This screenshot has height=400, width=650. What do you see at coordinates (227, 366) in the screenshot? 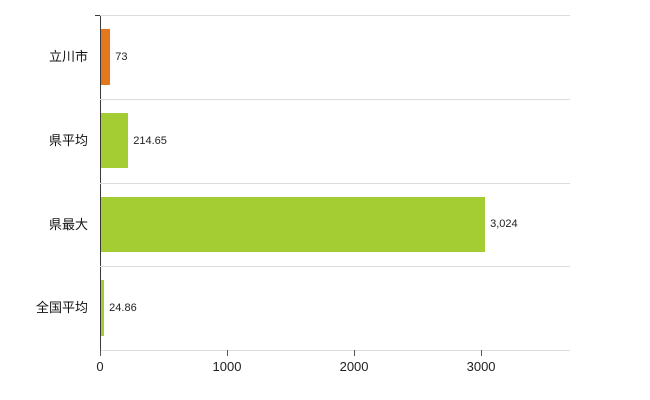
I see `x-tick-label: 1000` at bounding box center [227, 366].